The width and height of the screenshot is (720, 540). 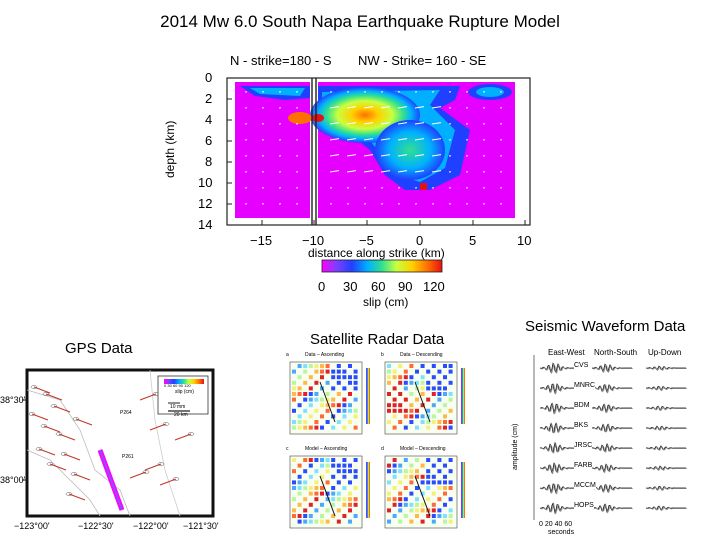 I want to click on panel-letter: d, so click(x=382, y=449).